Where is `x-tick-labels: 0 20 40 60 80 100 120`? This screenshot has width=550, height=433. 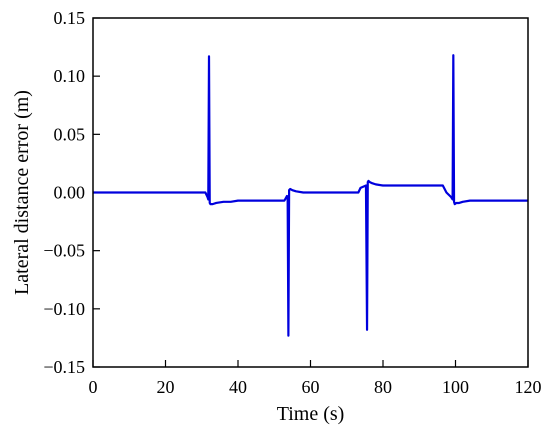 x-tick-labels: 0 20 40 60 80 100 120 is located at coordinates (315, 387).